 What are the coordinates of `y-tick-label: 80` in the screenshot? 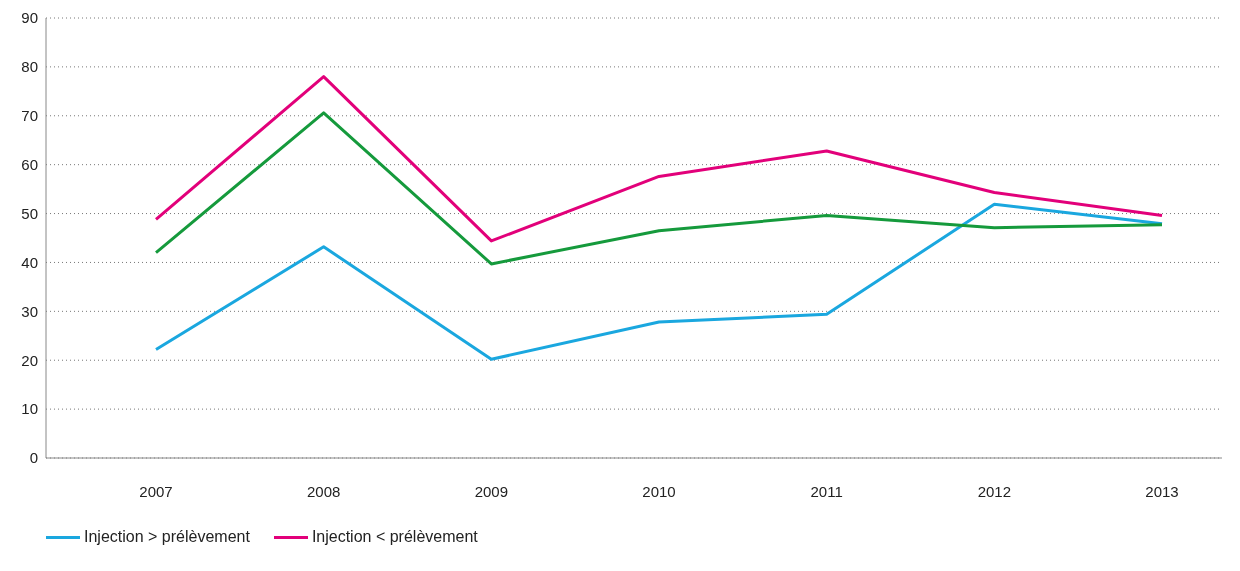 It's located at (29, 67).